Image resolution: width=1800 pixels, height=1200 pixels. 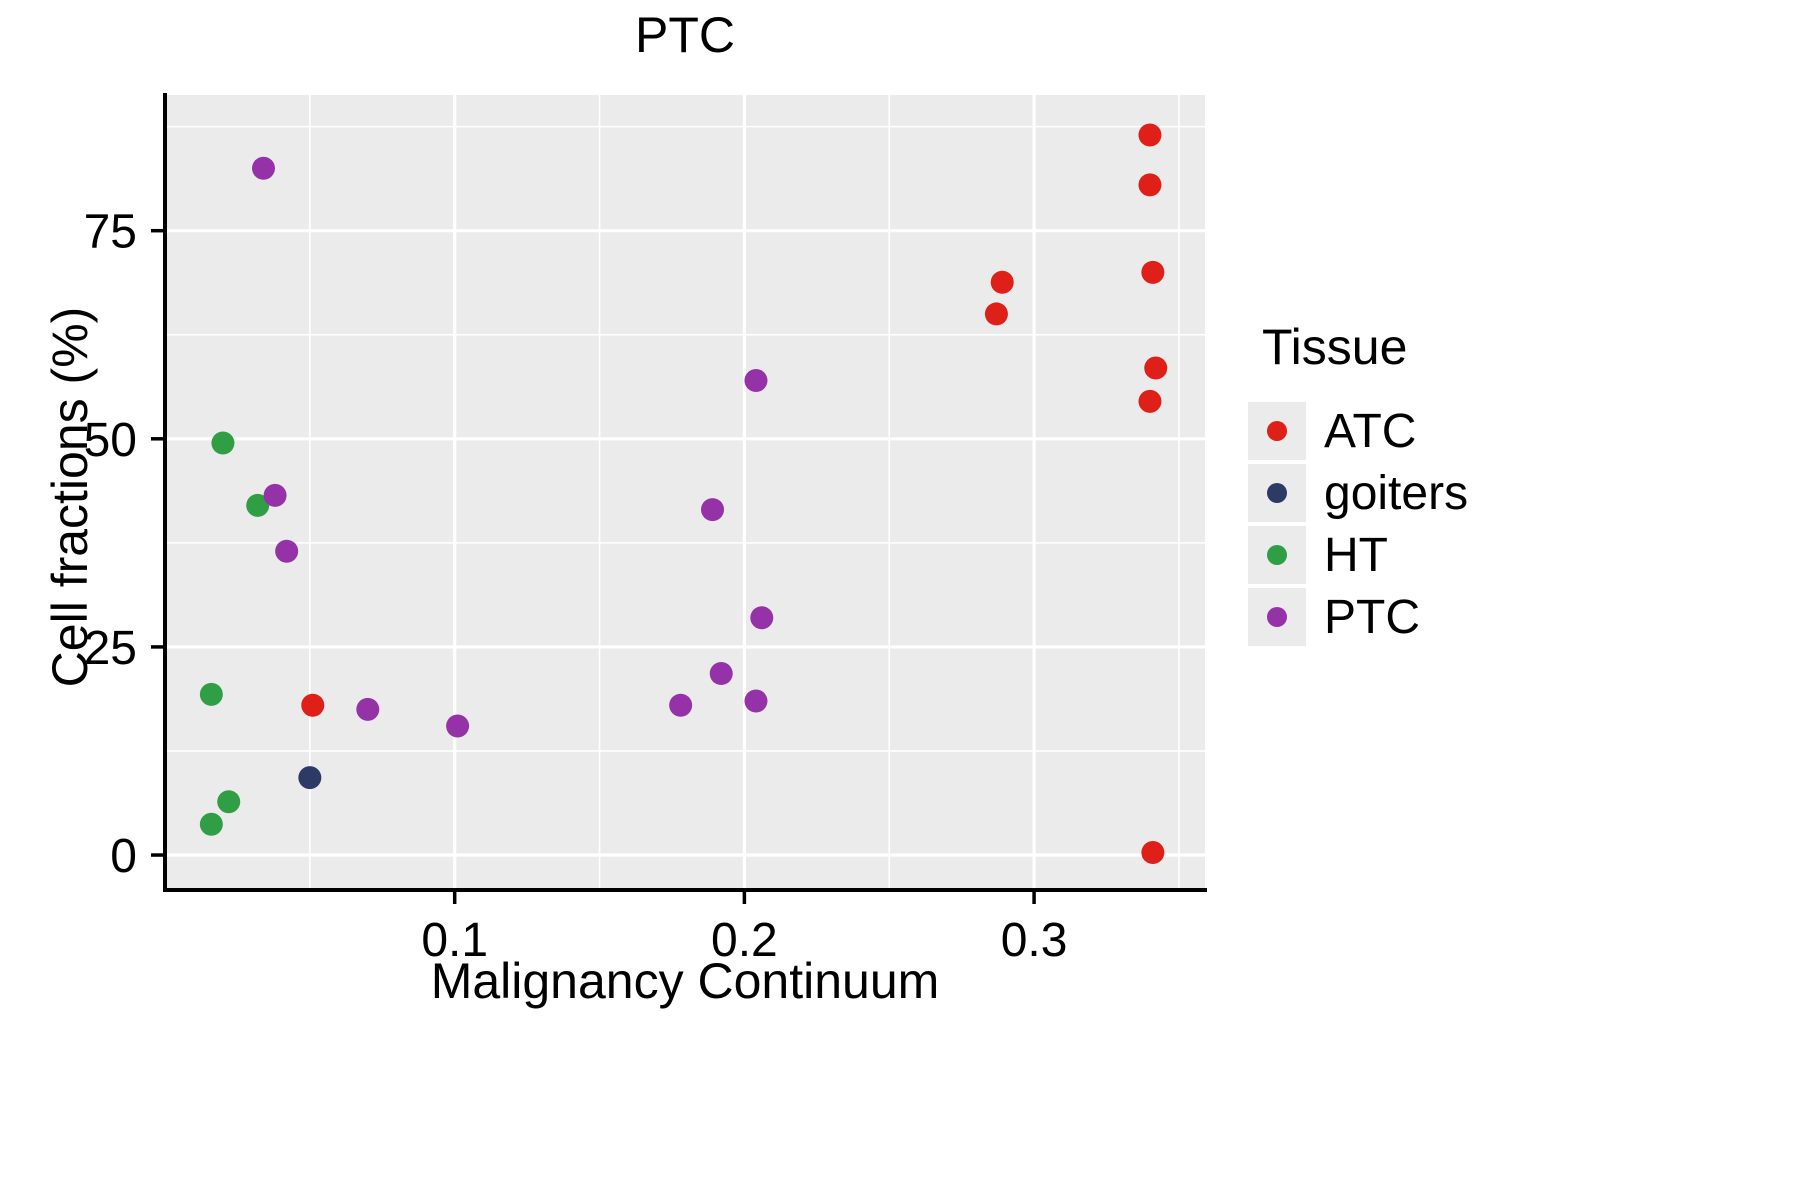 I want to click on legend: Tissue ATC goiters HT PTC, so click(x=1413, y=484).